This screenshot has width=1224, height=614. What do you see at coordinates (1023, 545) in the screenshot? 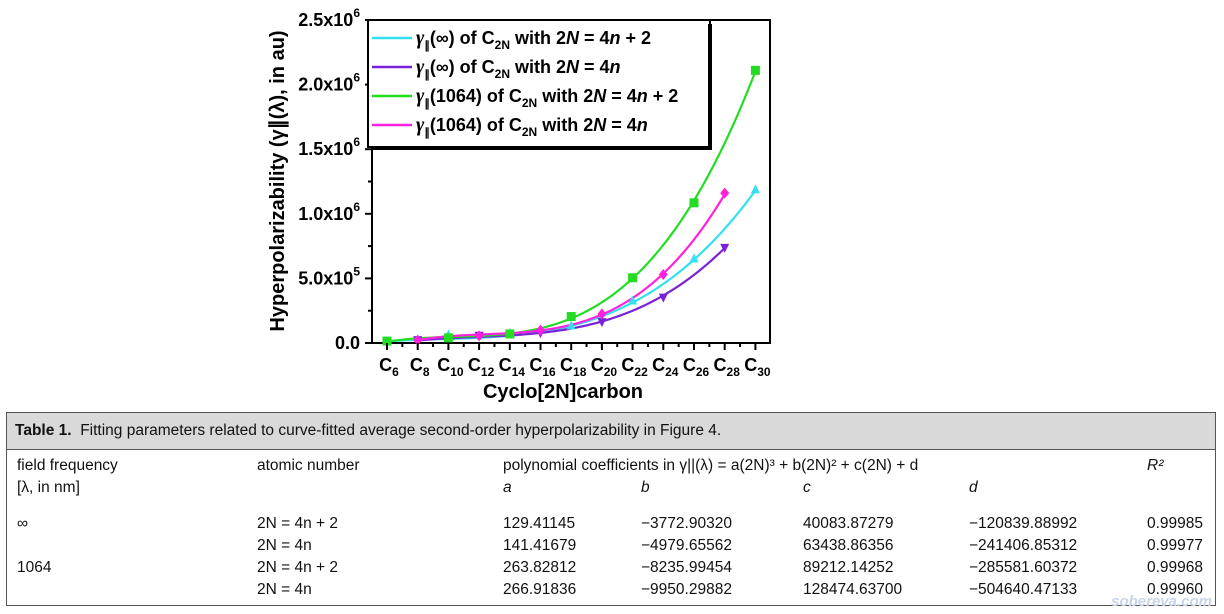
I see `cell-d: −241406.85312` at bounding box center [1023, 545].